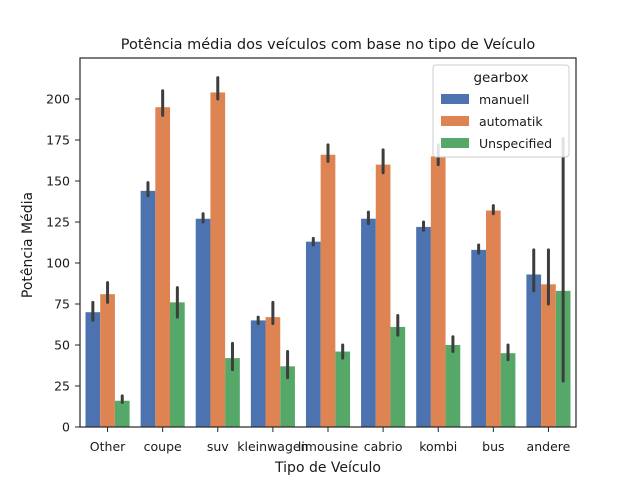 The image size is (640, 480). What do you see at coordinates (93, 369) in the screenshot?
I see `bar-other-manuell` at bounding box center [93, 369].